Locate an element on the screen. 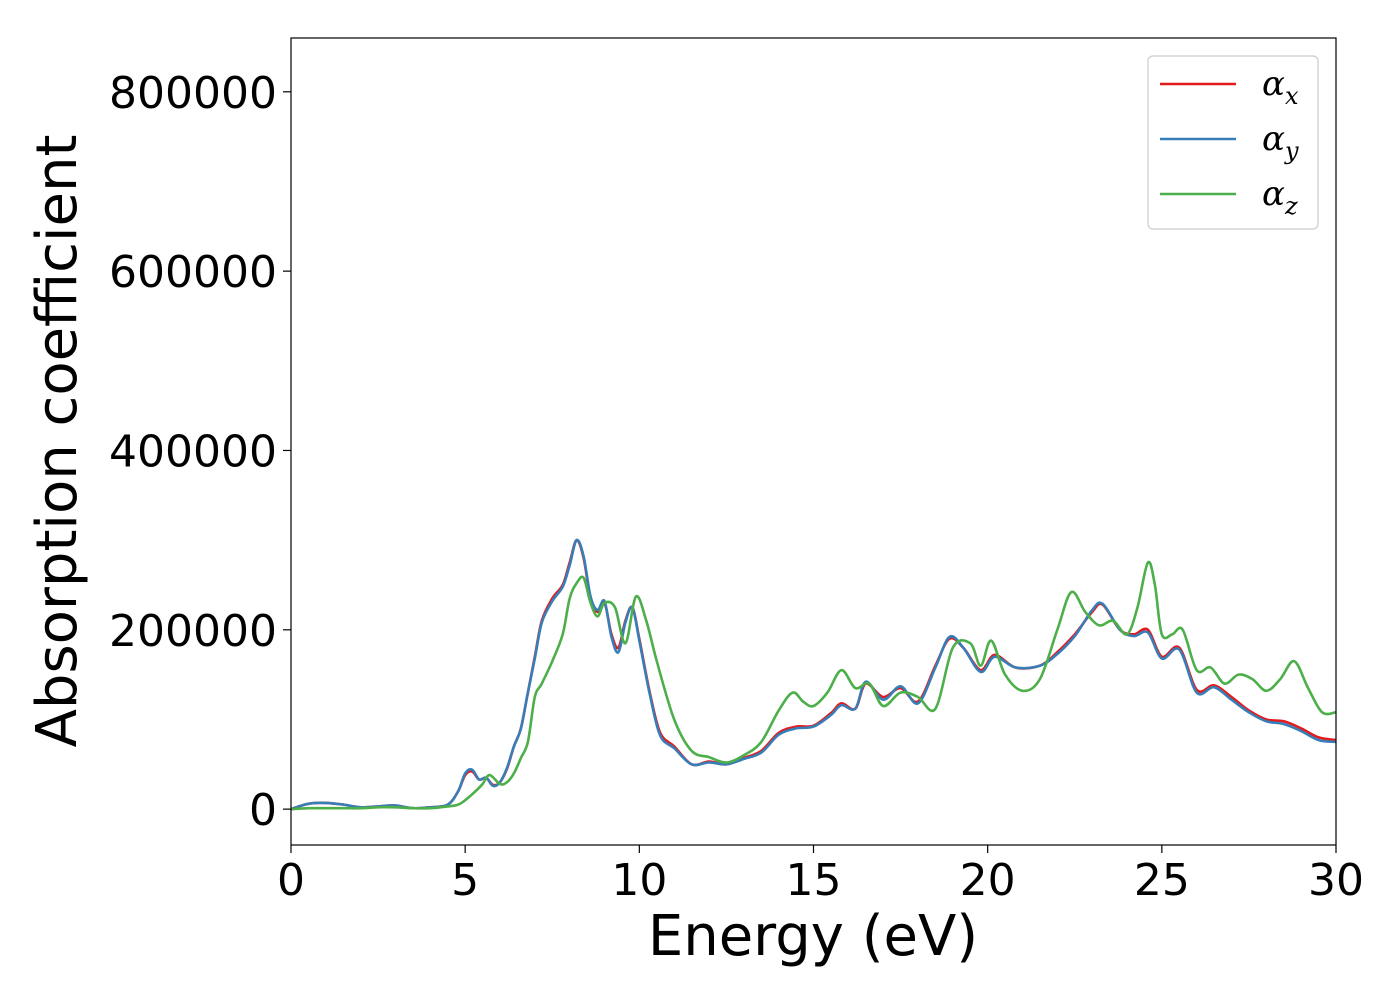 This screenshot has height=1000, width=1400. legend-label-y: αy is located at coordinates (1280, 142).